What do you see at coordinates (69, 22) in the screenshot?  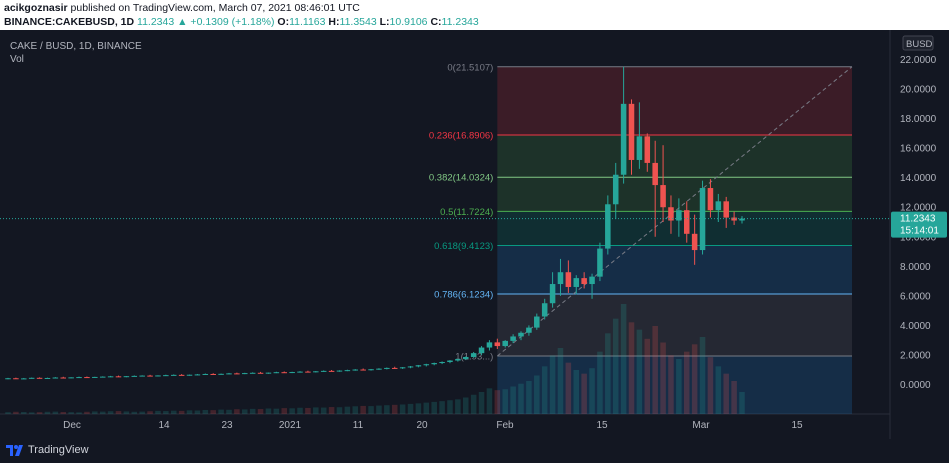 I see `symbol-label: BINANCE:CAKEBUSD, 1D` at bounding box center [69, 22].